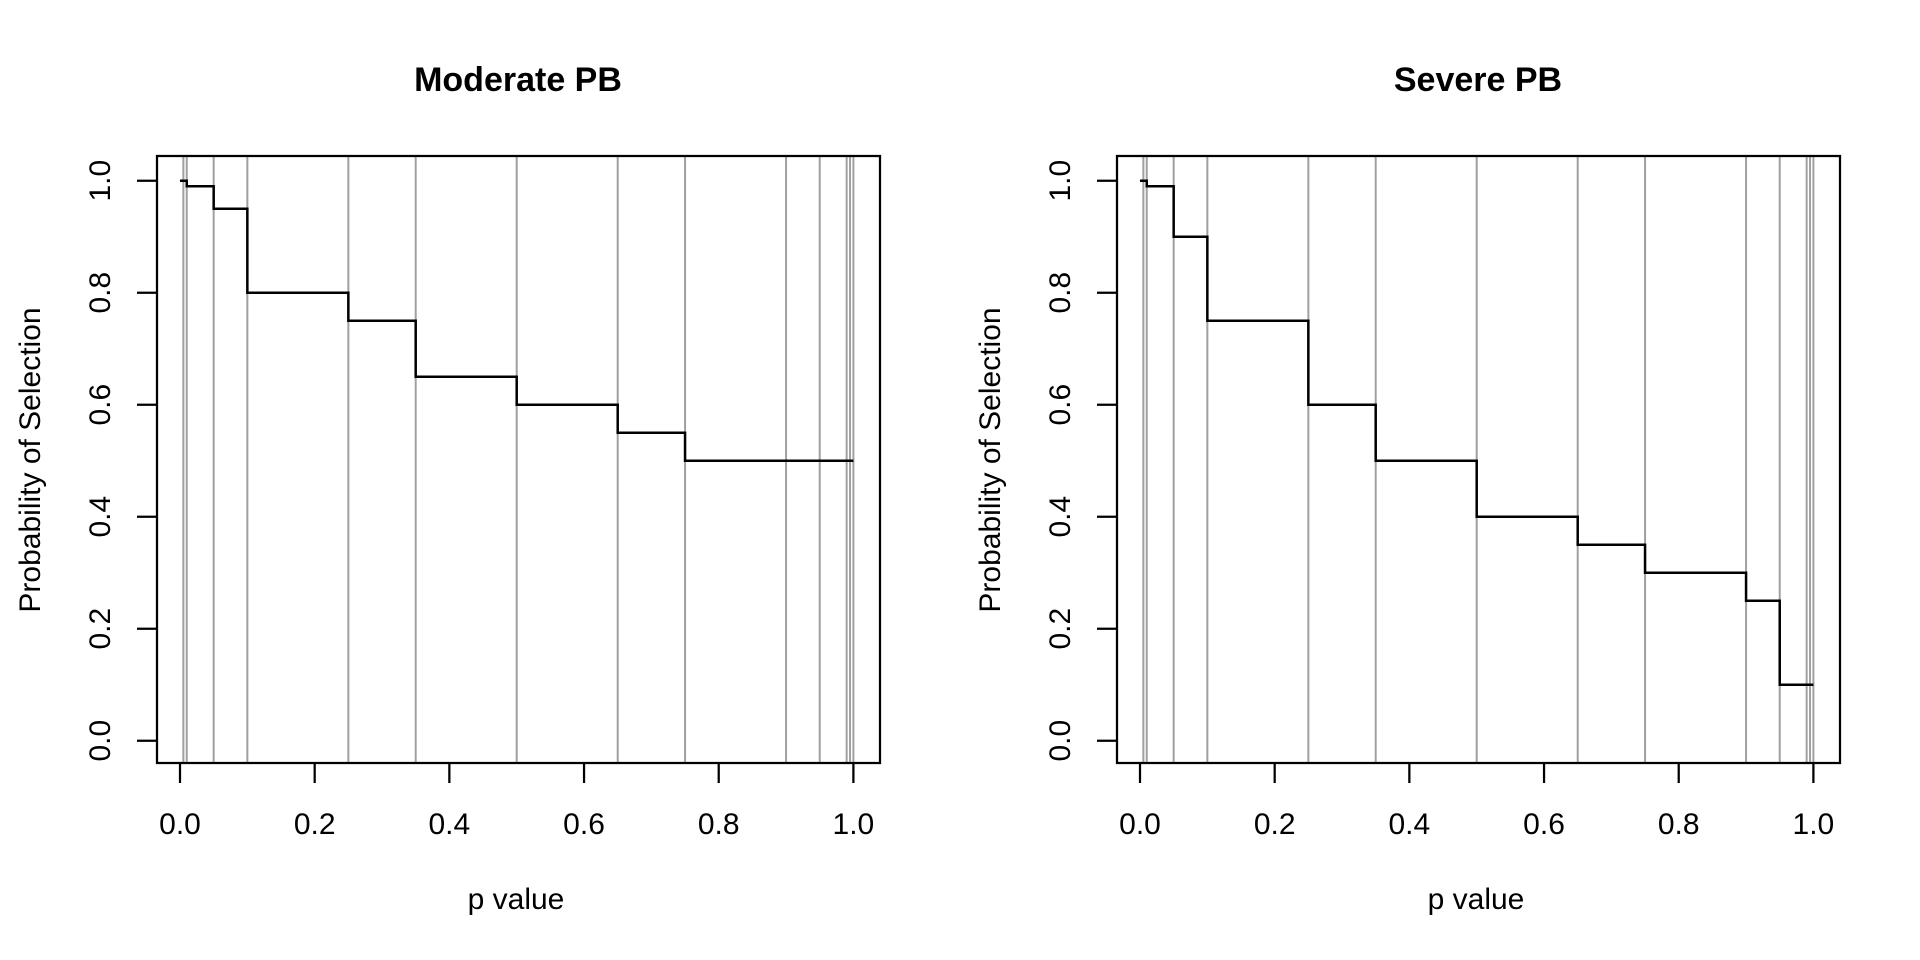 The height and width of the screenshot is (960, 1920). Describe the element at coordinates (517, 320) in the screenshot. I see `step-curve` at that location.